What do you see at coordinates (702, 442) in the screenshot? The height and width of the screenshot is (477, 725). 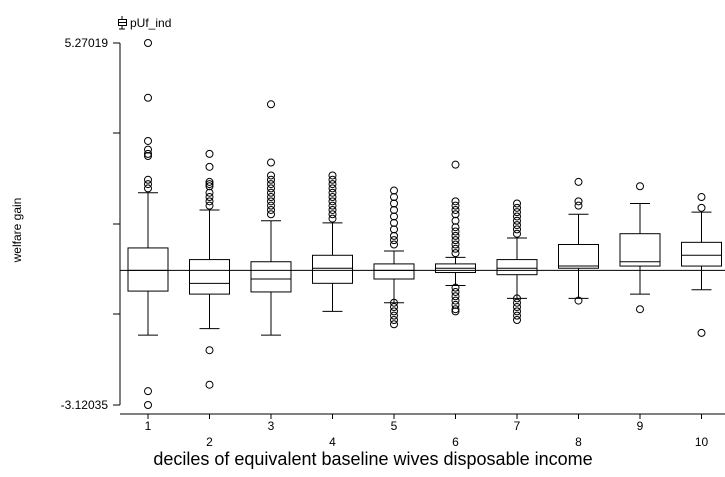 I see `x-tick-label: 10` at bounding box center [702, 442].